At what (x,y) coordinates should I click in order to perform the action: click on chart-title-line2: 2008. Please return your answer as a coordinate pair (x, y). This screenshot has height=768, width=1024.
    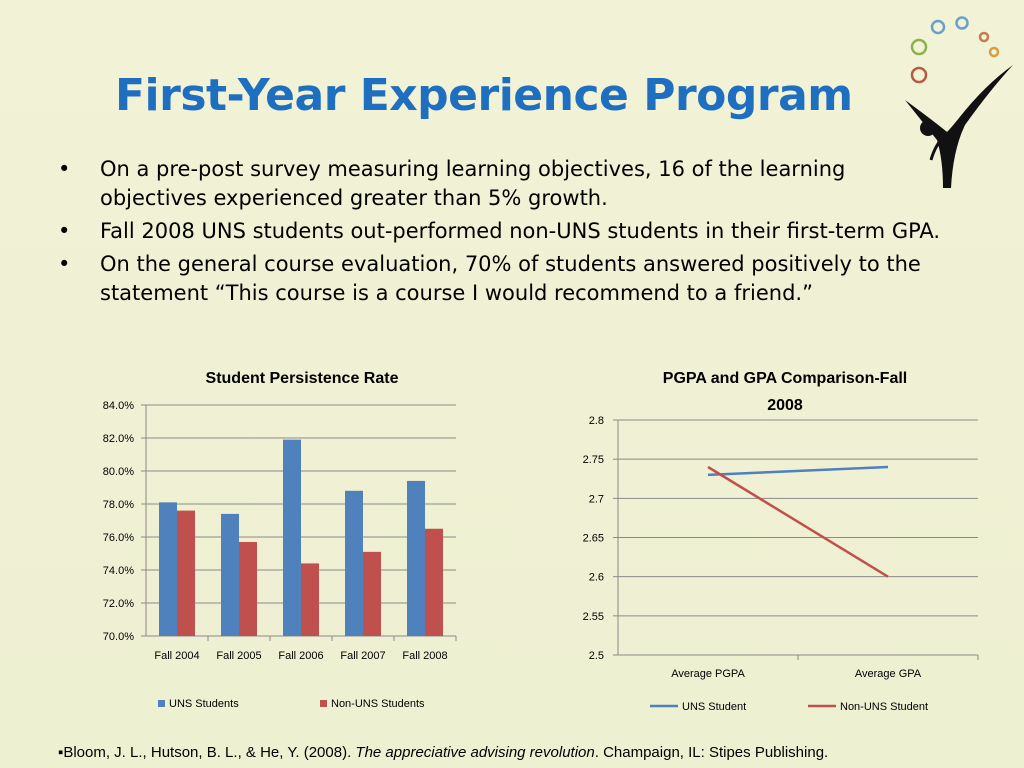
    Looking at the image, I should click on (785, 405).